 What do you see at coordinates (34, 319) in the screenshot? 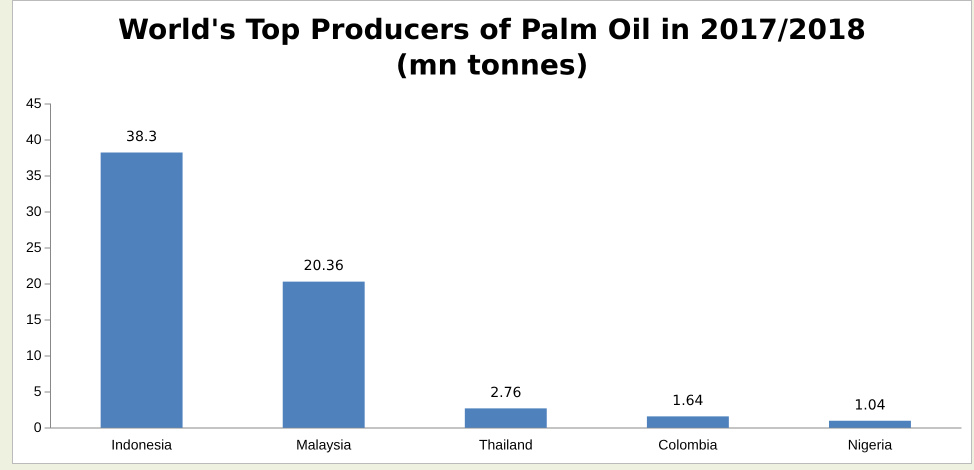
I see `y-tick-label: 15` at bounding box center [34, 319].